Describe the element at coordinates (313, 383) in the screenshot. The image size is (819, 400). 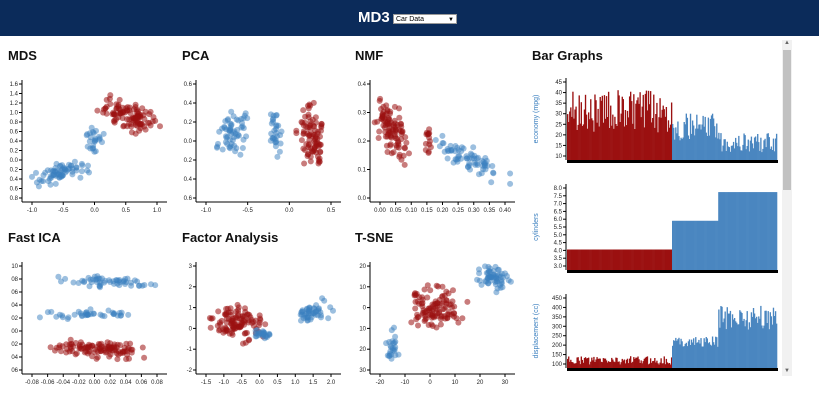
I see `x-tick-label: 1.5` at that location.